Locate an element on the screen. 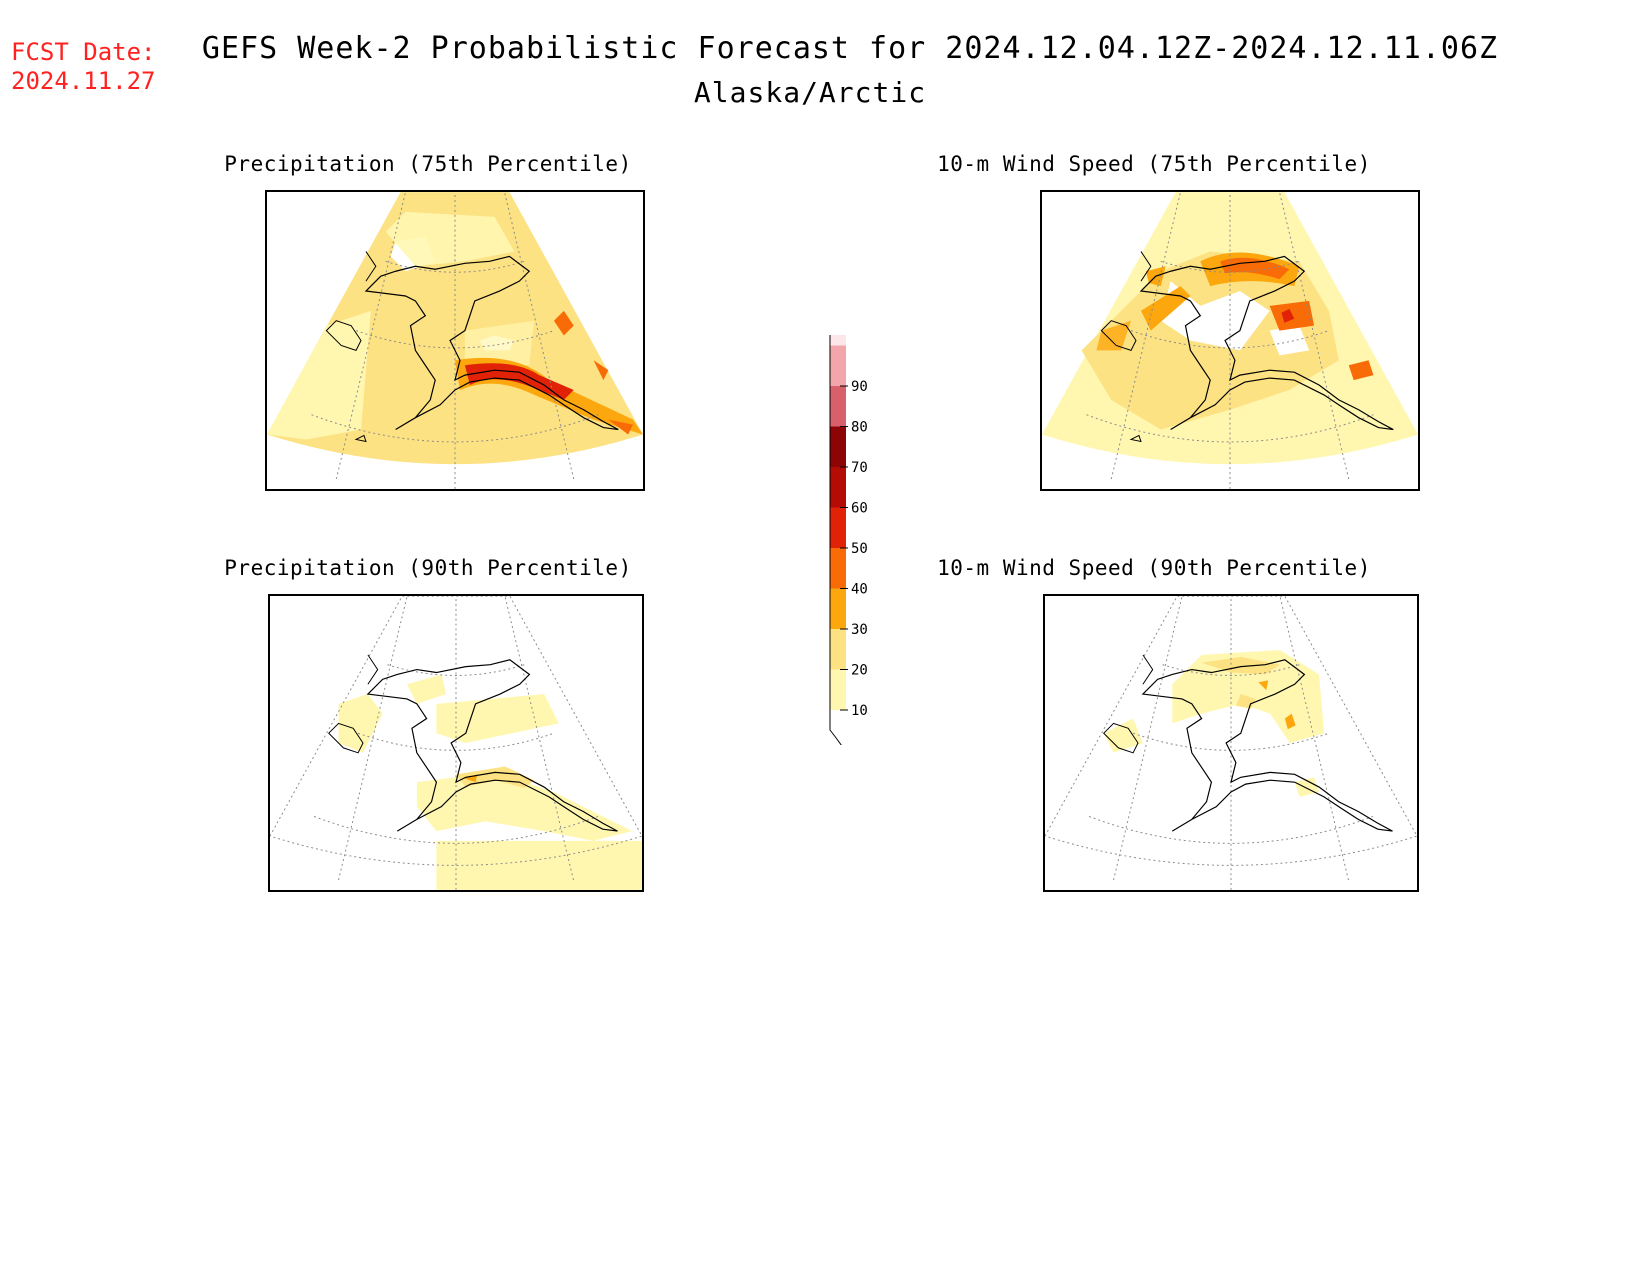 This screenshot has width=1650, height=1275. map-wind-75-graphic is located at coordinates (1230, 340).